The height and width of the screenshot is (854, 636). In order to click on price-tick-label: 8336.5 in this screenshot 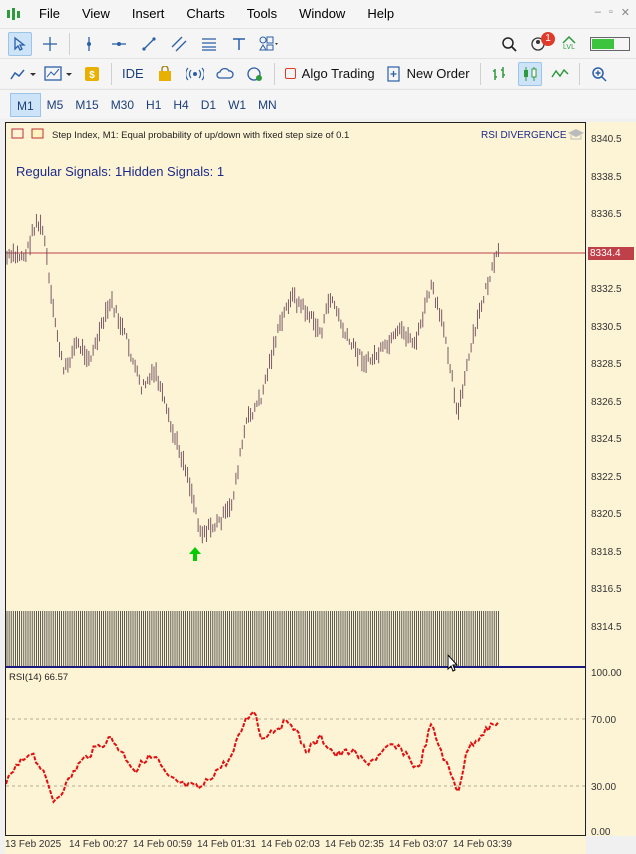, I will do `click(606, 214)`.